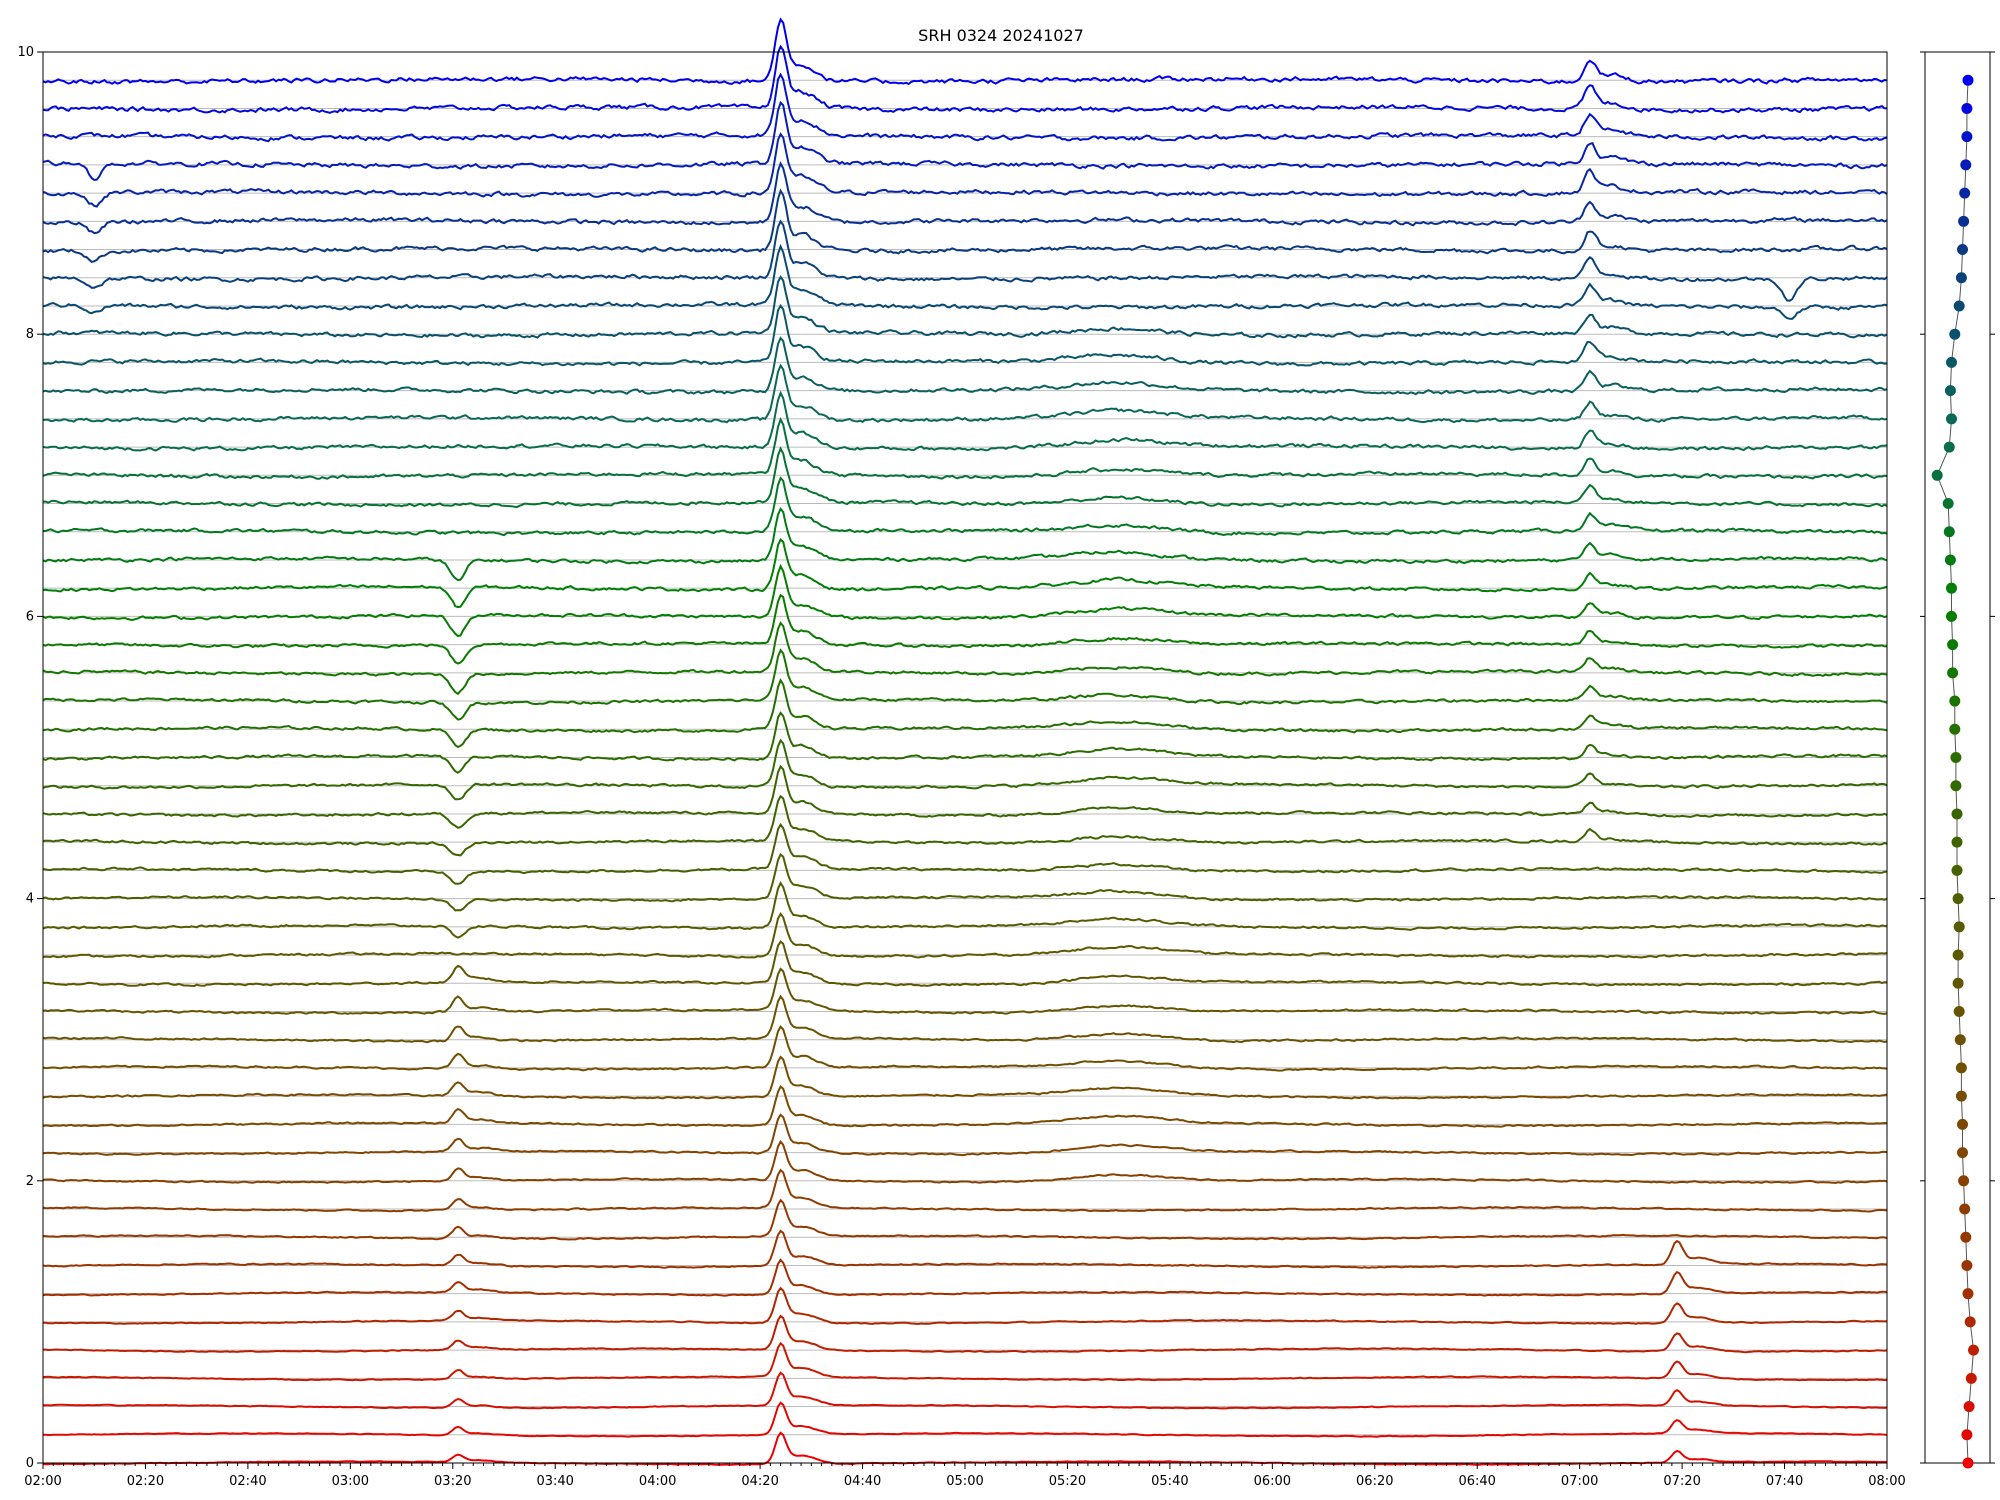  I want to click on x-tick-label: 05:40, so click(1169, 1481).